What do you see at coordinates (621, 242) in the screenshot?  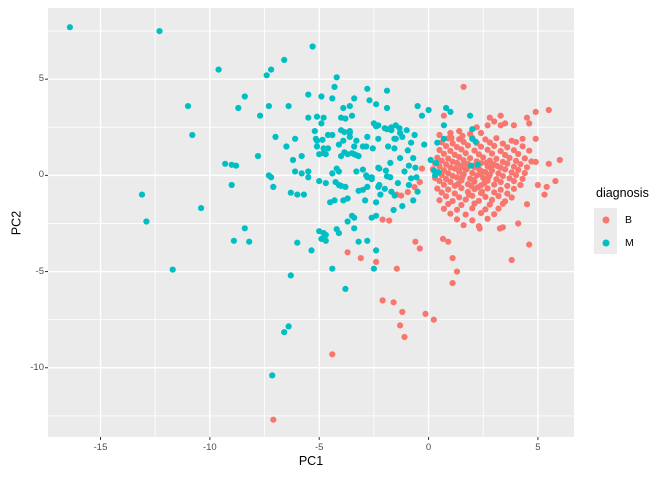 I see `legend-item-M: M` at bounding box center [621, 242].